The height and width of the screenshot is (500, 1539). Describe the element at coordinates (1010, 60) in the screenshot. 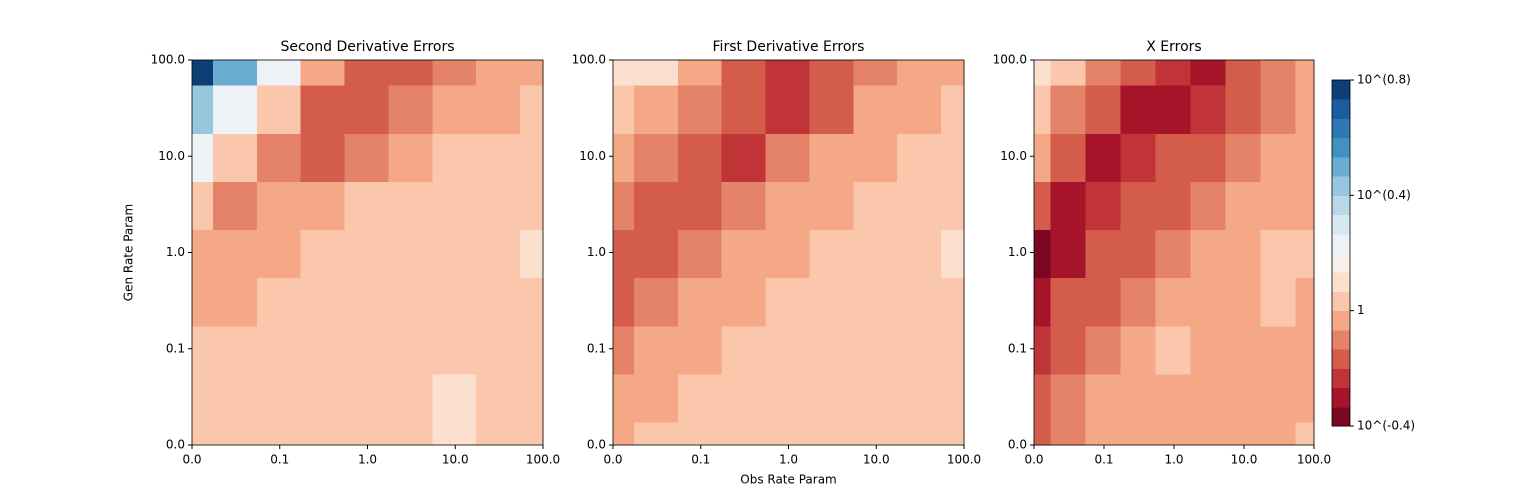

I see `y-tick-label: 100.0` at that location.